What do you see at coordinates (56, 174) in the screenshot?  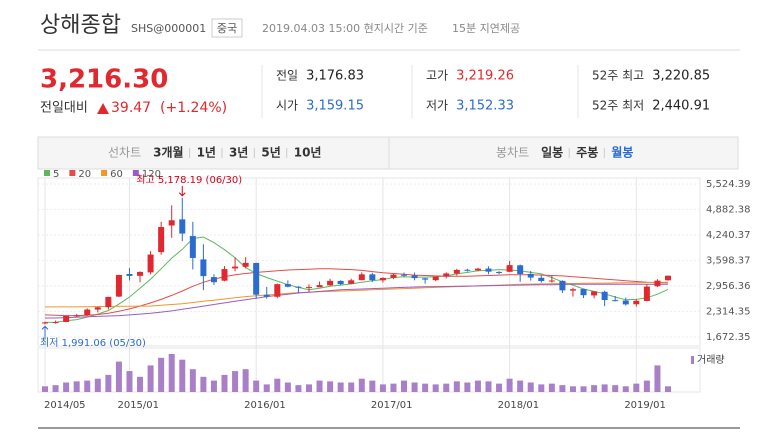 I see `legend-label: 5` at bounding box center [56, 174].